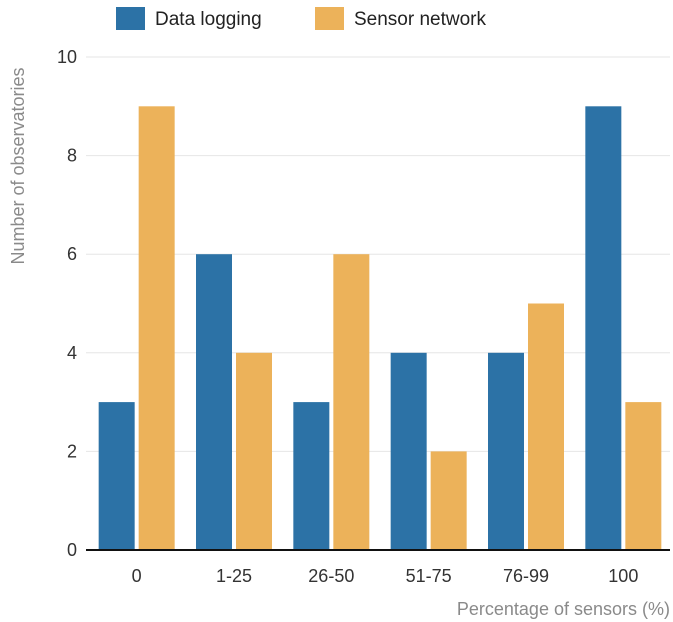 This screenshot has width=673, height=622. Describe the element at coordinates (72, 156) in the screenshot. I see `y-tick-label: 8` at that location.